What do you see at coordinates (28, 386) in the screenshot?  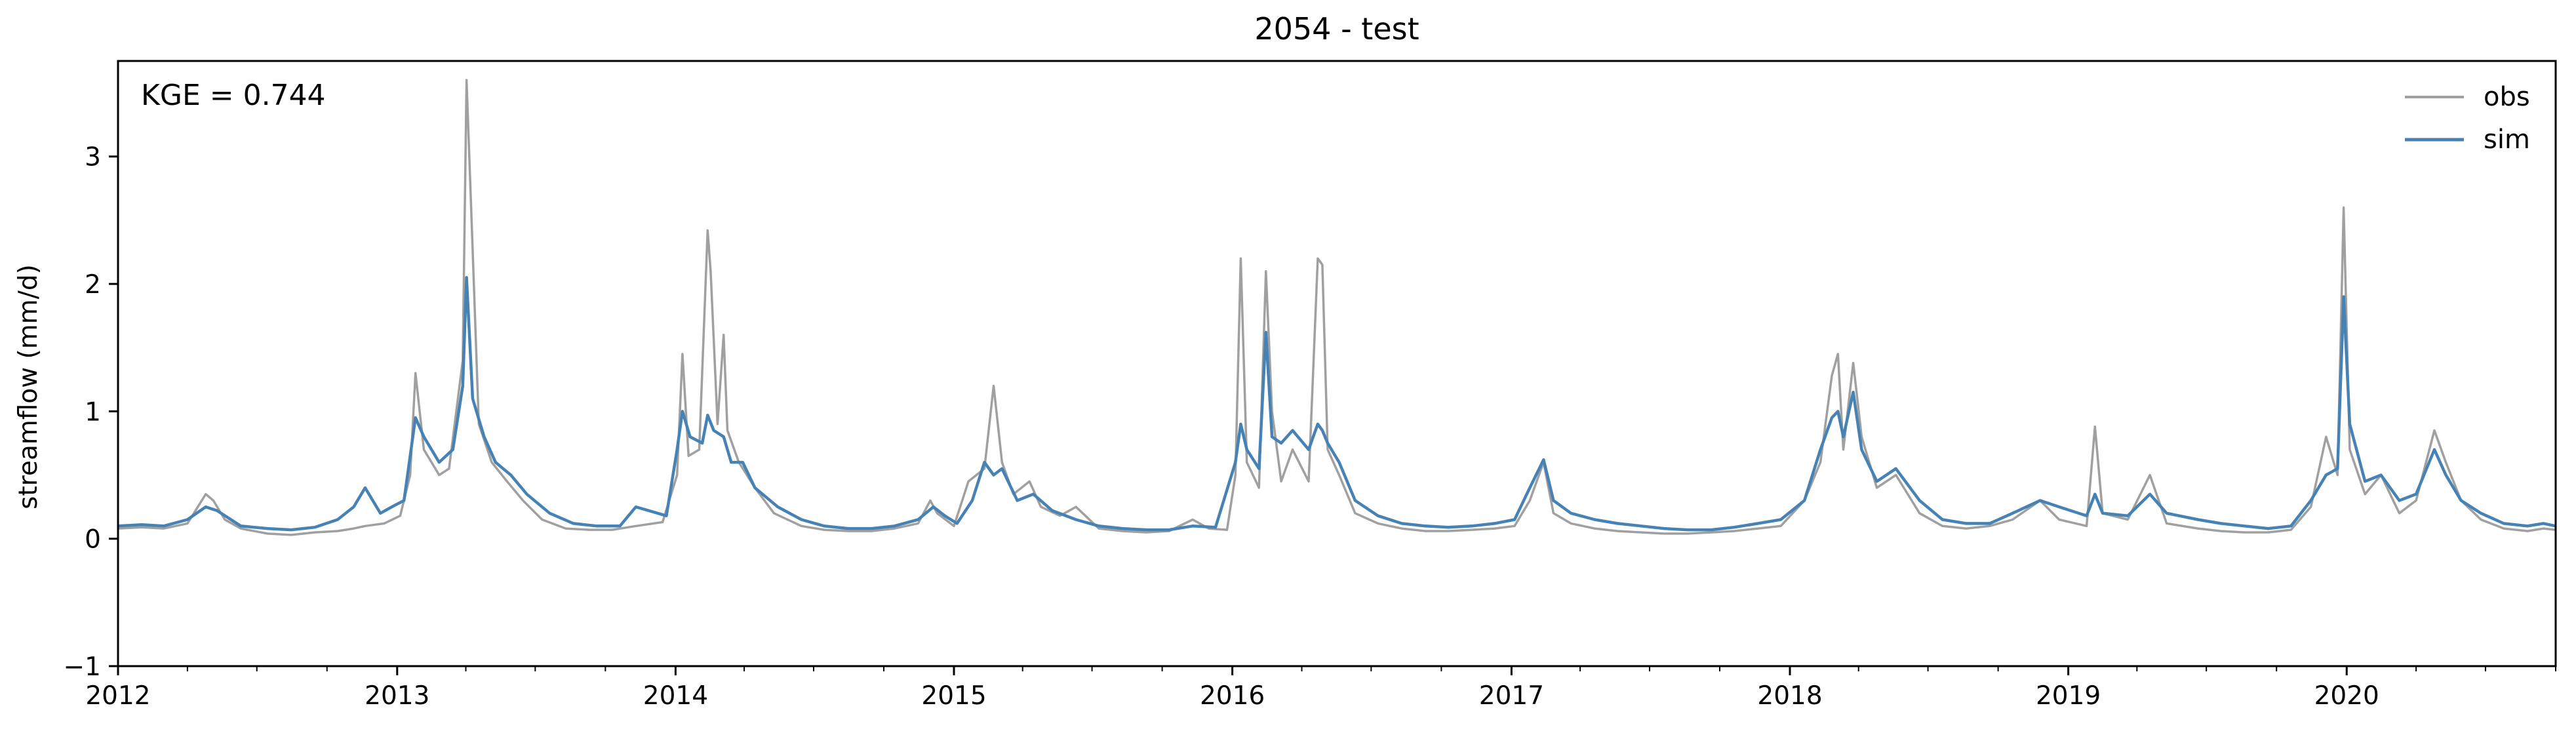 I see `y-axis-label: streamflow (mm/d)` at bounding box center [28, 386].